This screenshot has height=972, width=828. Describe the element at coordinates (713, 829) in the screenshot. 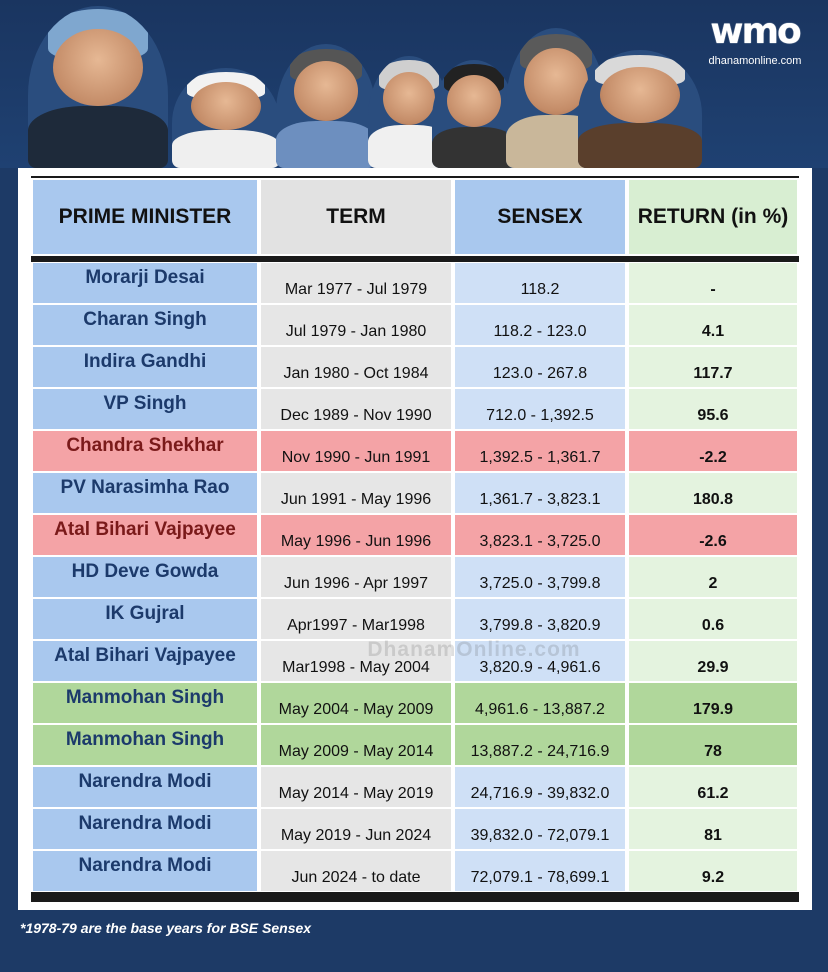

I see `return-cell: 81` at that location.